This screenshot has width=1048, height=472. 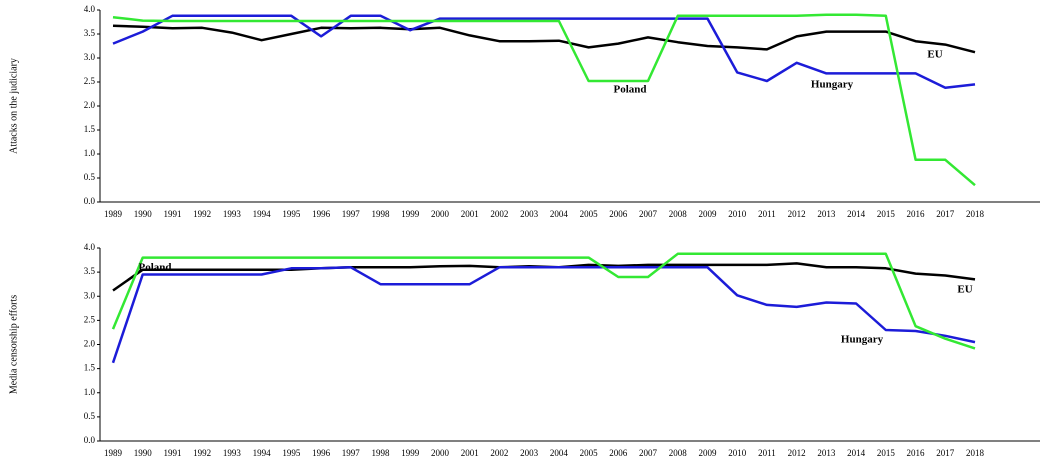 I want to click on y-axis-label: Media censorship efforts, so click(x=13, y=344).